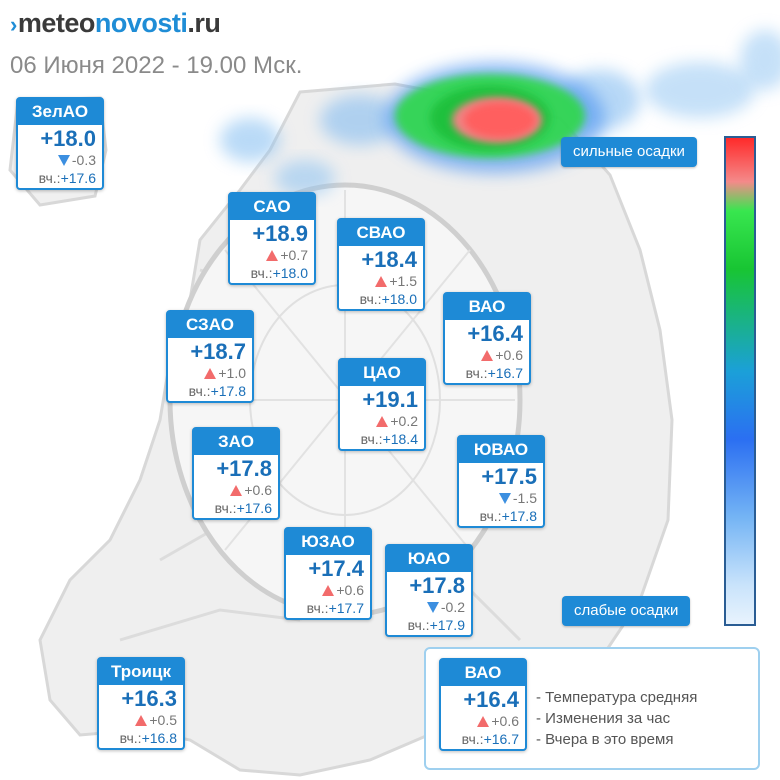 The image size is (780, 780). Describe the element at coordinates (141, 703) in the screenshot. I see `district-card-troitsk: Троицк +16.3 +0.5 вч.:+16.8` at that location.